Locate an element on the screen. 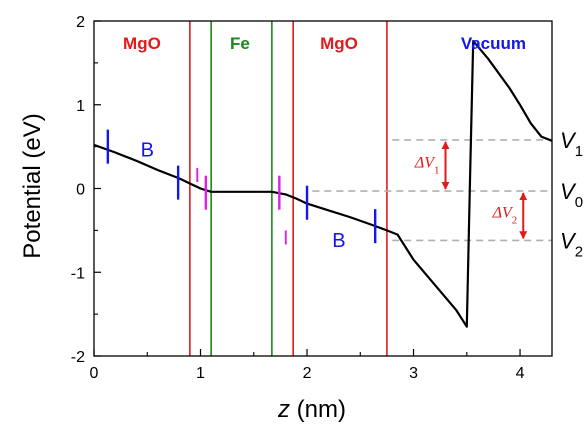 The image size is (588, 429). delta-label-subscript: 2 is located at coordinates (515, 221).